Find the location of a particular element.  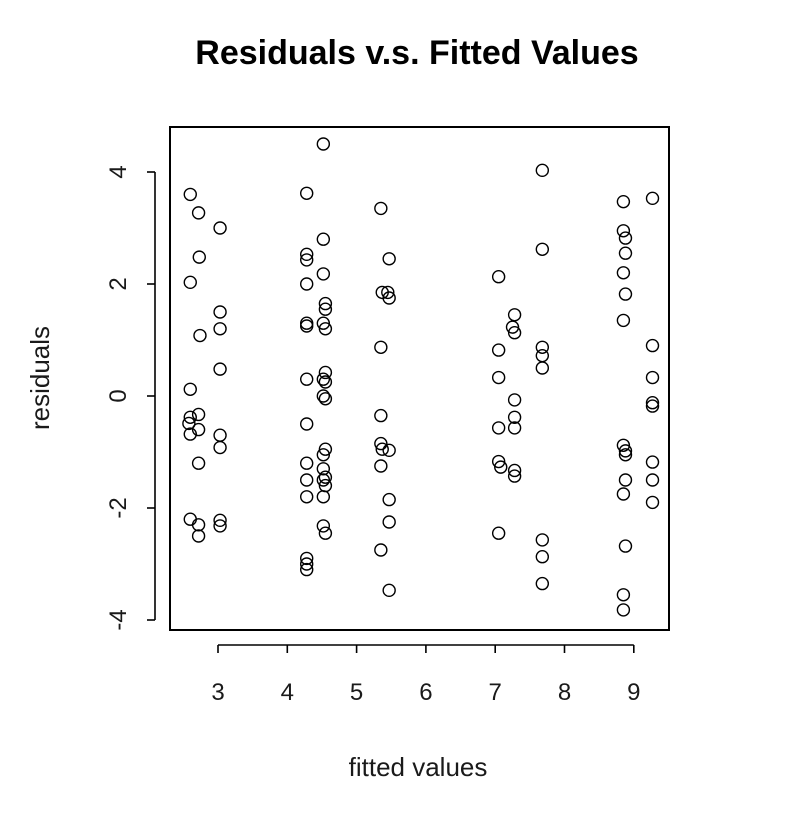

y-tick-label: 0 is located at coordinates (118, 395).